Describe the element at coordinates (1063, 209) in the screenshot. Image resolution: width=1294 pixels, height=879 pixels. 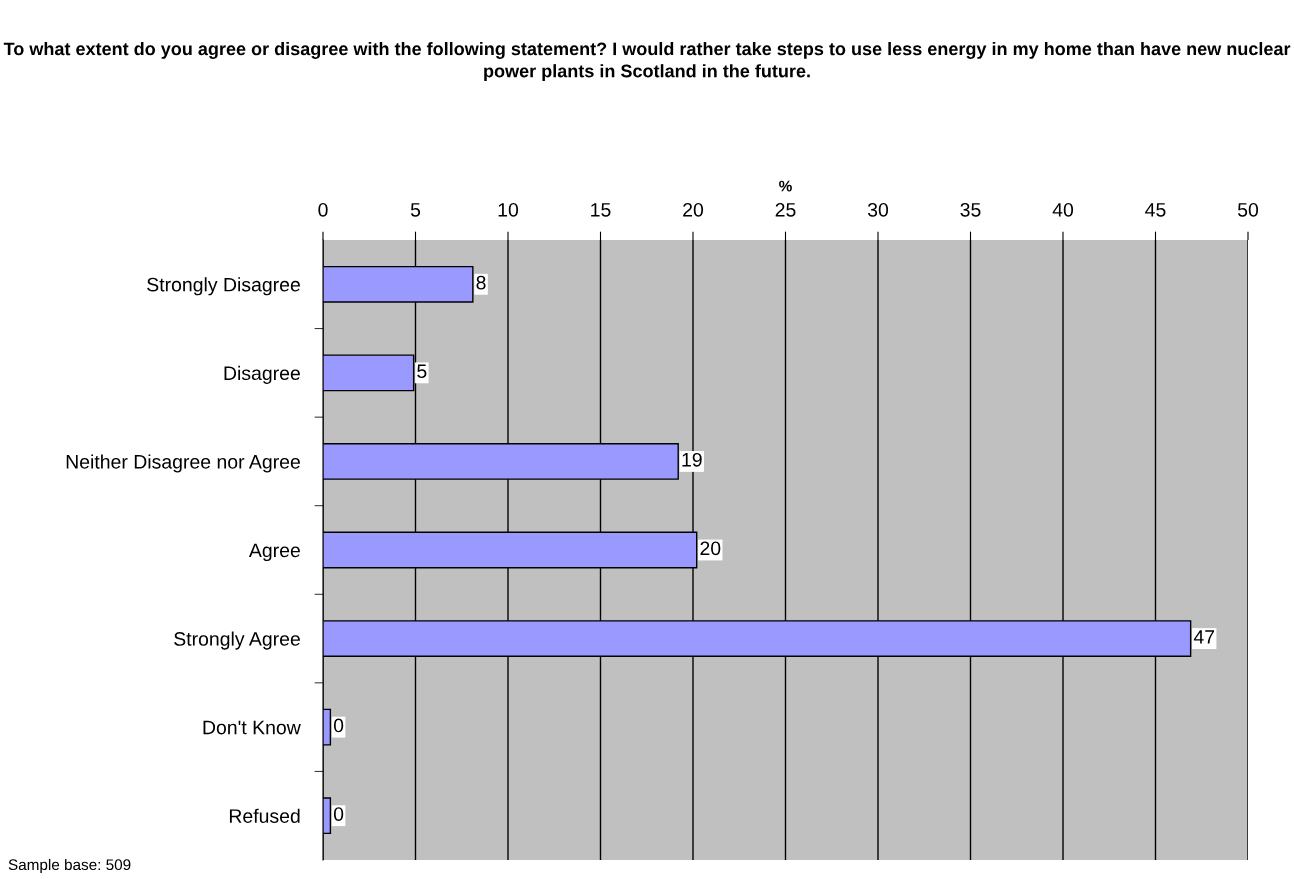
I see `x-tick-label: 40` at that location.